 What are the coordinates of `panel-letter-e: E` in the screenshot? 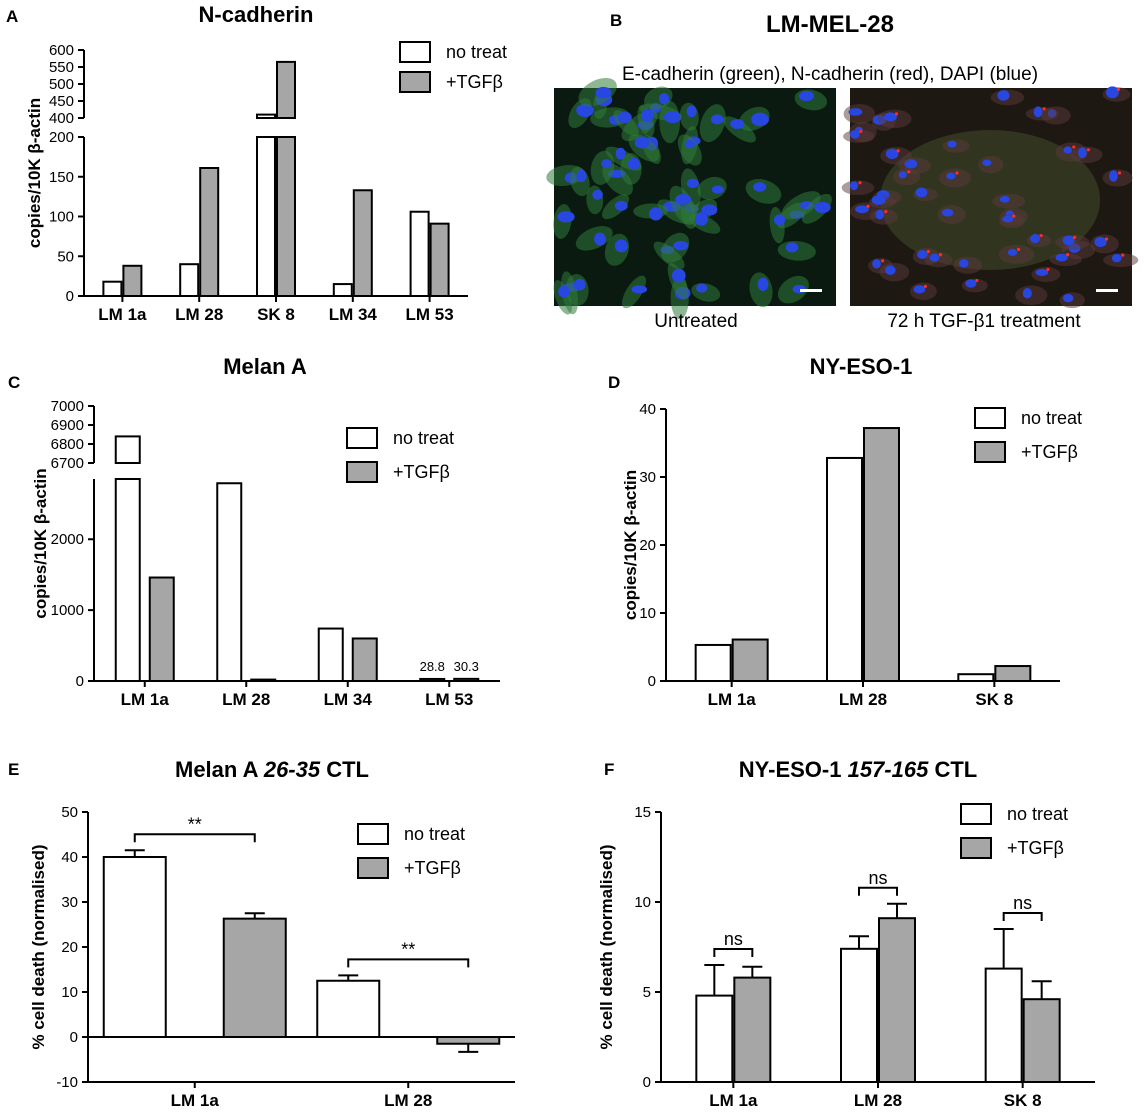 It's located at (13, 769).